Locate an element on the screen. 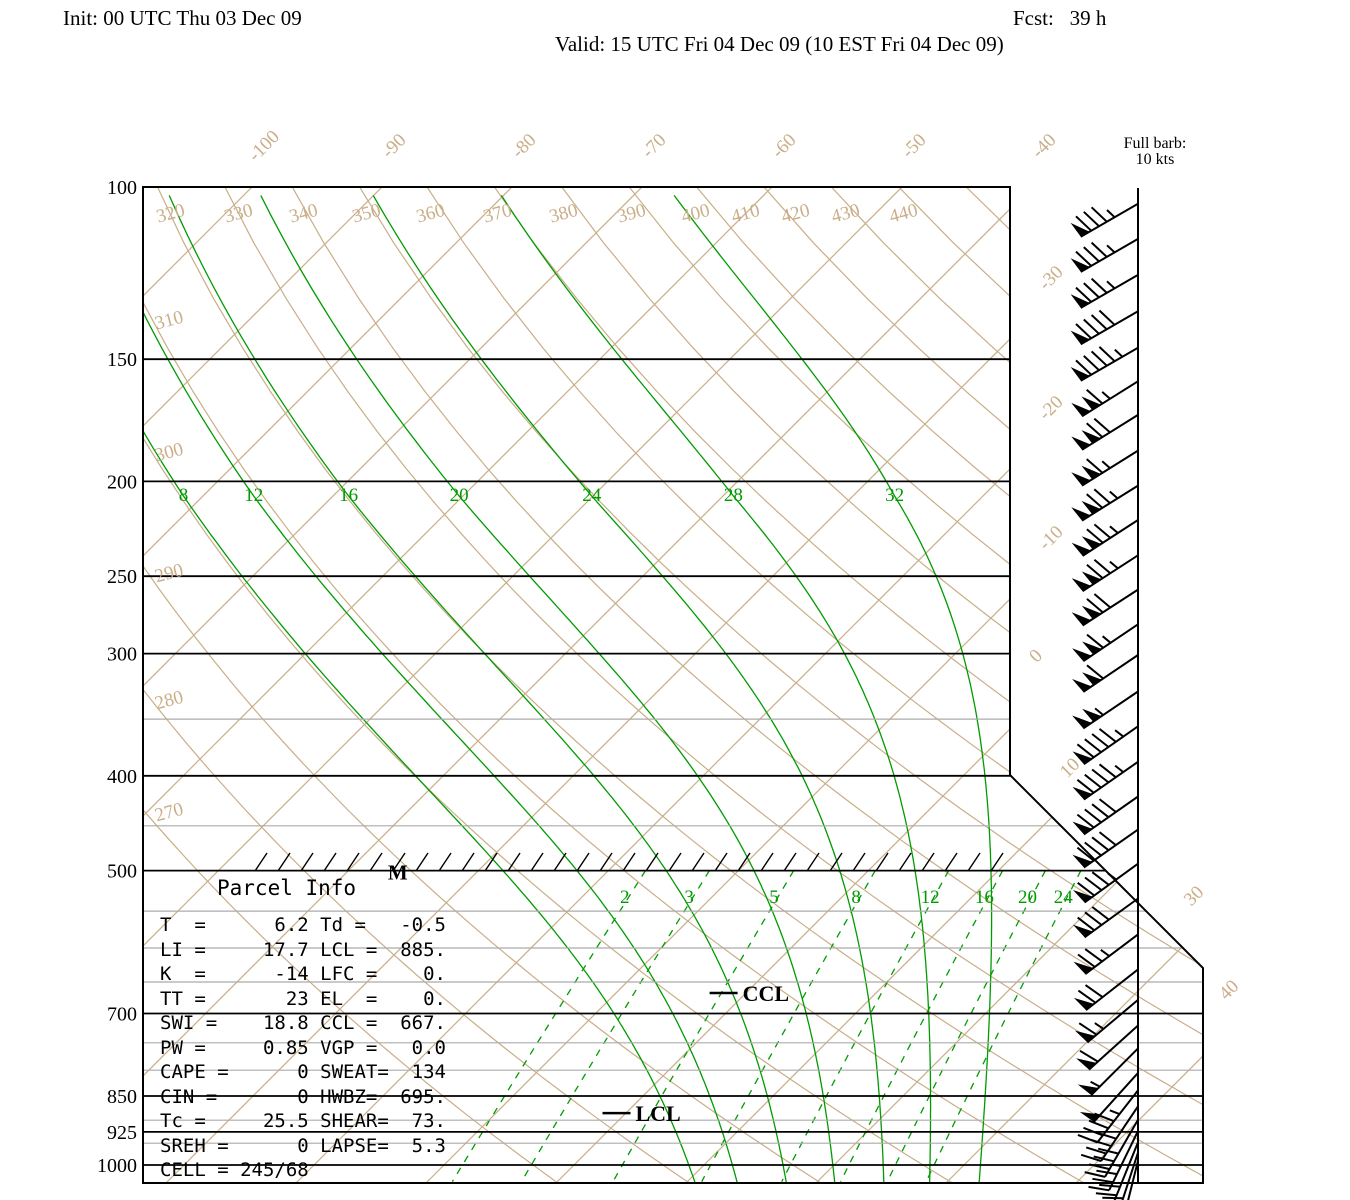  isotherm-top-label: -60 is located at coordinates (784, 146).